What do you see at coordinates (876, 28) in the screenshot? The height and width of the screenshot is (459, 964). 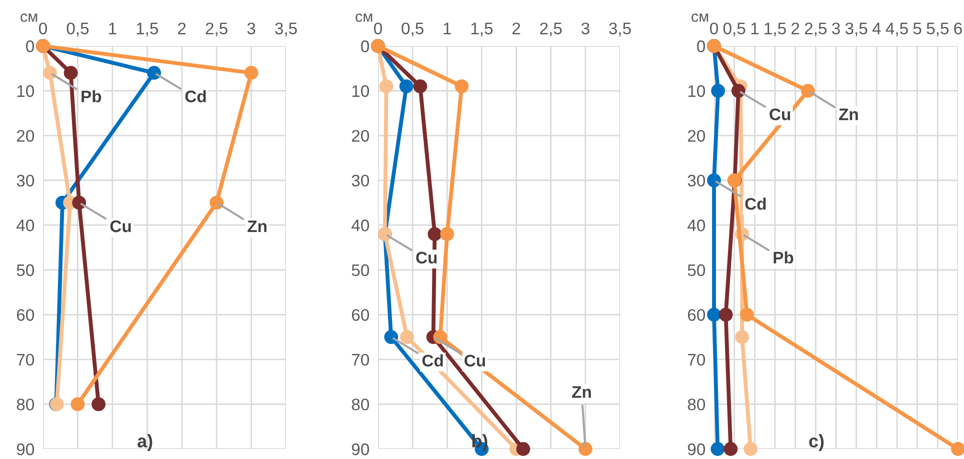 I see `x-tick-label: 4` at bounding box center [876, 28].